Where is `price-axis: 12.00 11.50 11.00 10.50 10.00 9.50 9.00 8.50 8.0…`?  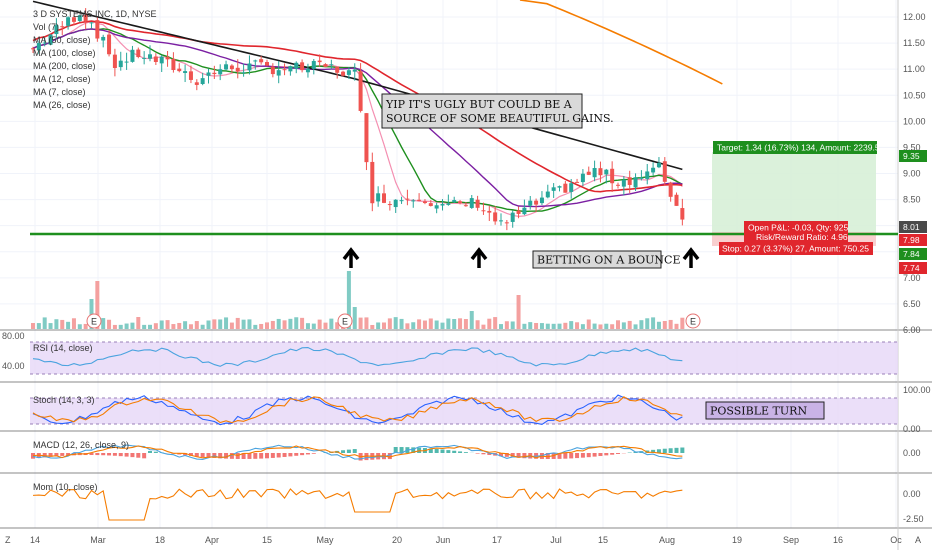
price-axis: 12.00 11.50 11.00 10.50 10.00 9.50 9.00 8.50 8.0… is located at coordinates (914, 173).